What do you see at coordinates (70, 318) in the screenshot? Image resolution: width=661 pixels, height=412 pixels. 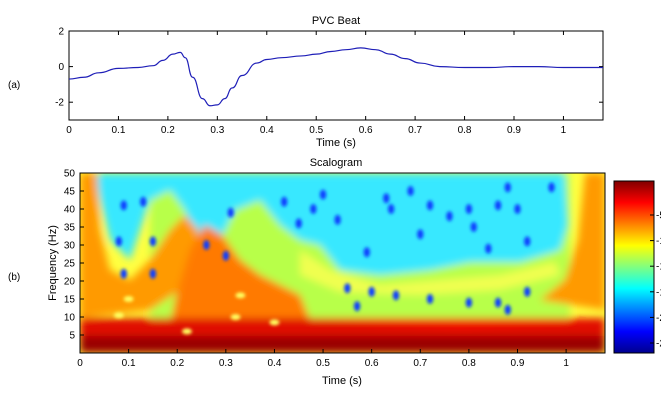 I see `chart-b-ytick-label: 10` at bounding box center [70, 318].